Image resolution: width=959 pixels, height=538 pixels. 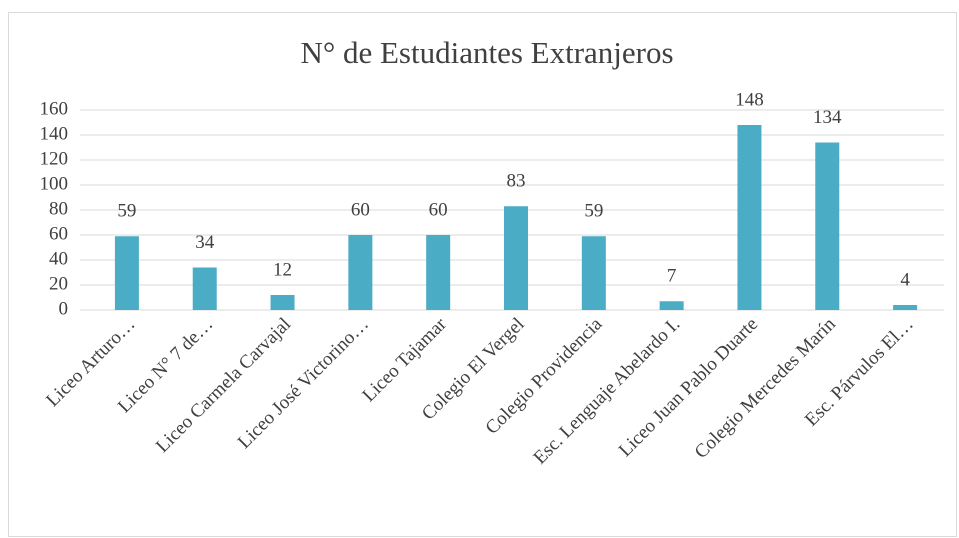 What do you see at coordinates (672, 276) in the screenshot?
I see `data-label: 7` at bounding box center [672, 276].